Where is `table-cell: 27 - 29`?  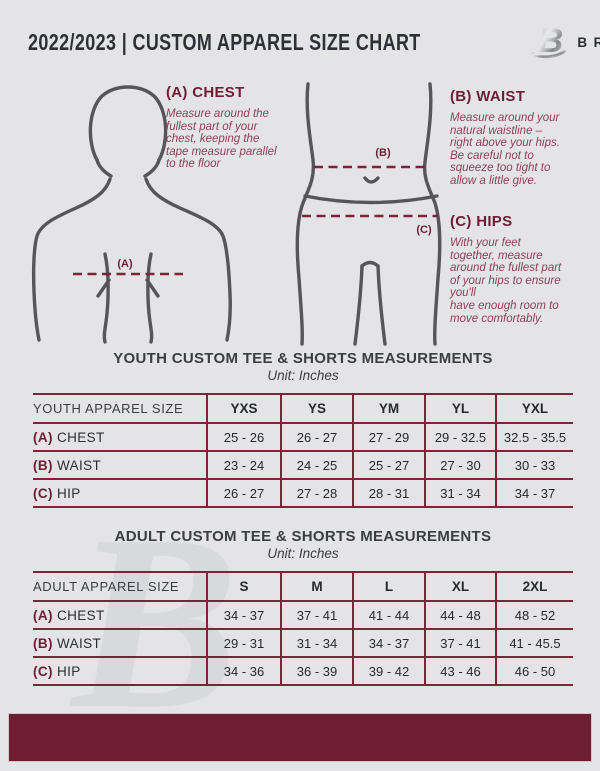
table-cell: 27 - 29 is located at coordinates (388, 436).